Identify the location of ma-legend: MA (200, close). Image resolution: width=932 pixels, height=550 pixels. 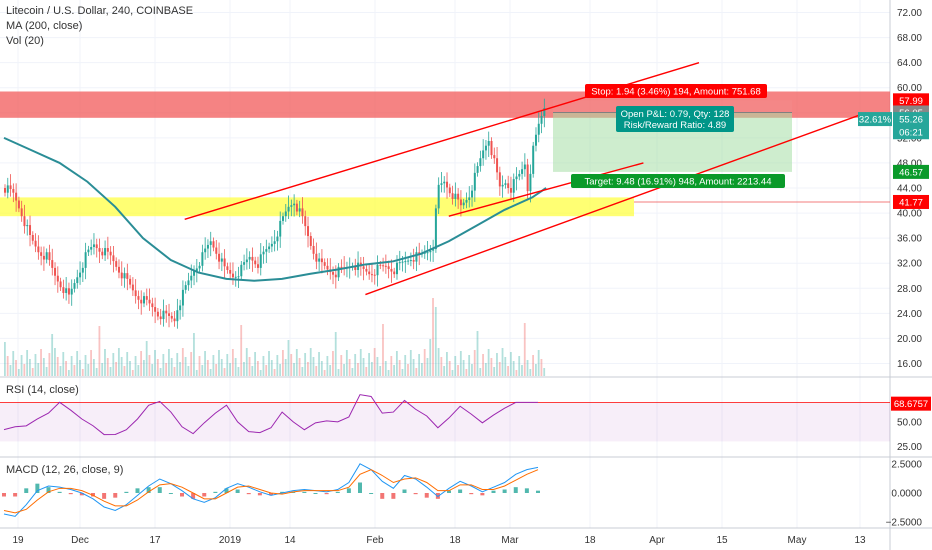
(44, 26).